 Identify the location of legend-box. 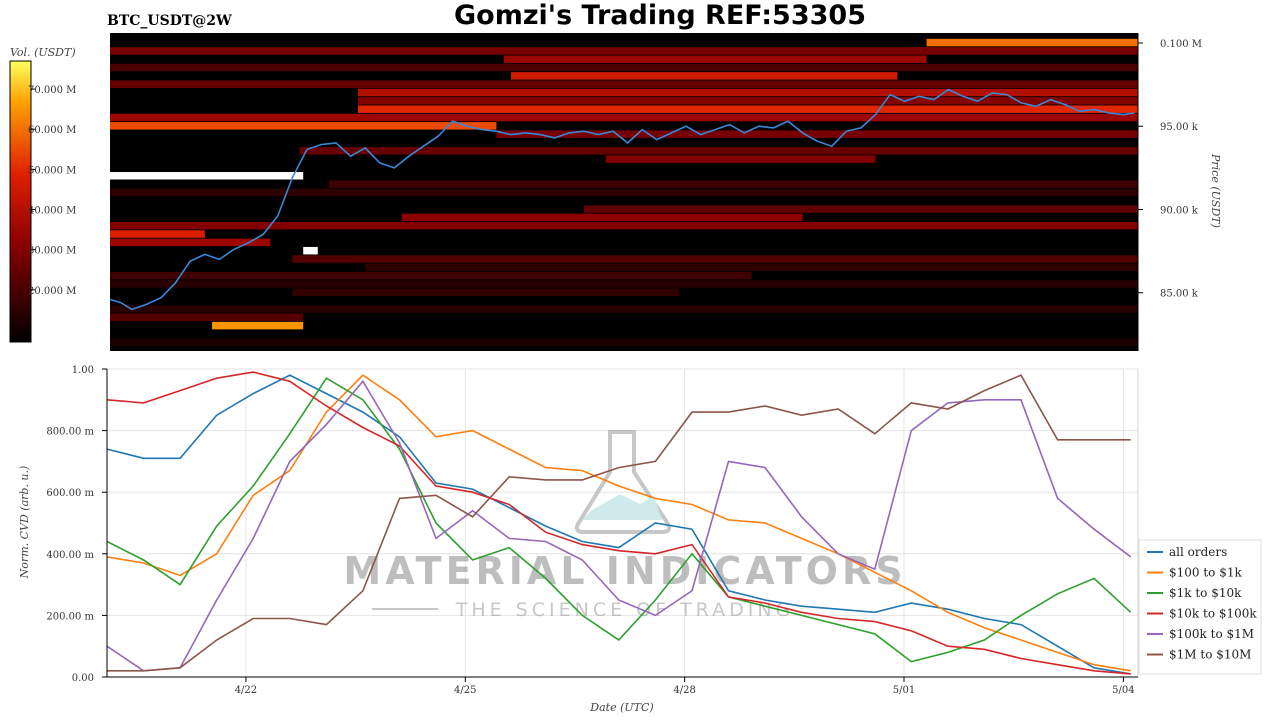
(1200, 607).